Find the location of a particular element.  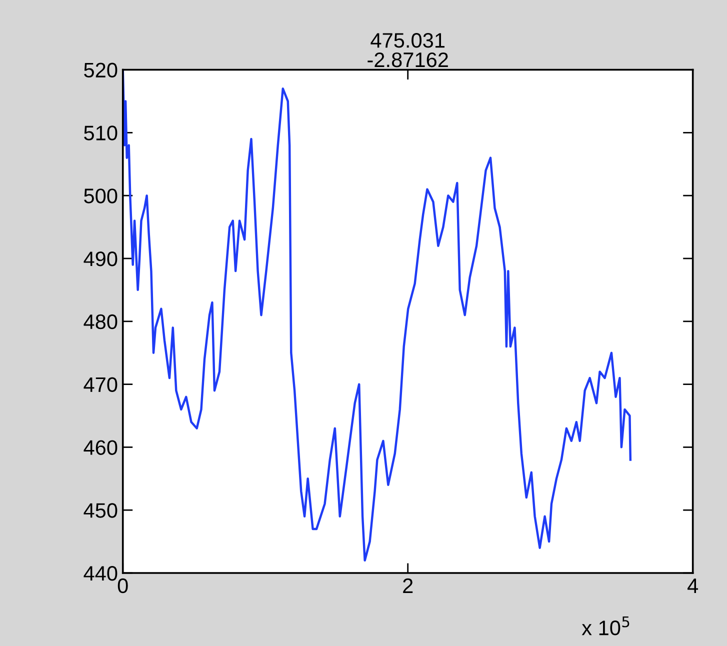

y-tick-label: 480 is located at coordinates (101, 322).